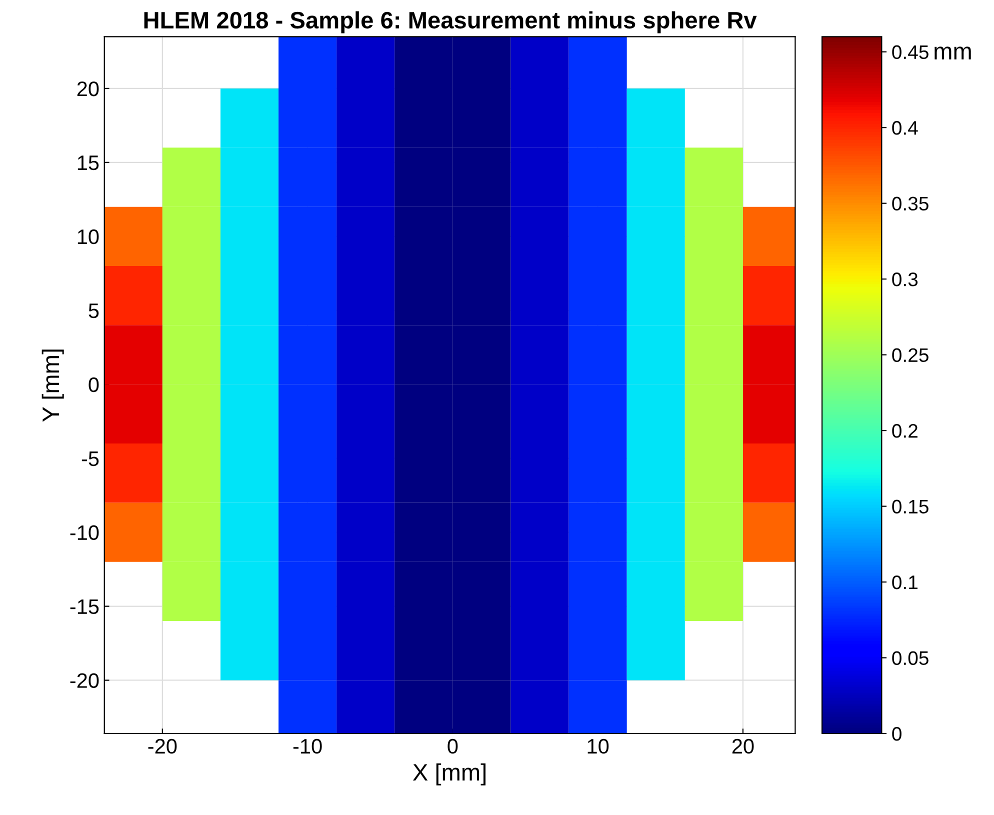 The height and width of the screenshot is (815, 994). Describe the element at coordinates (307, 746) in the screenshot. I see `x-tick-label: -10` at that location.